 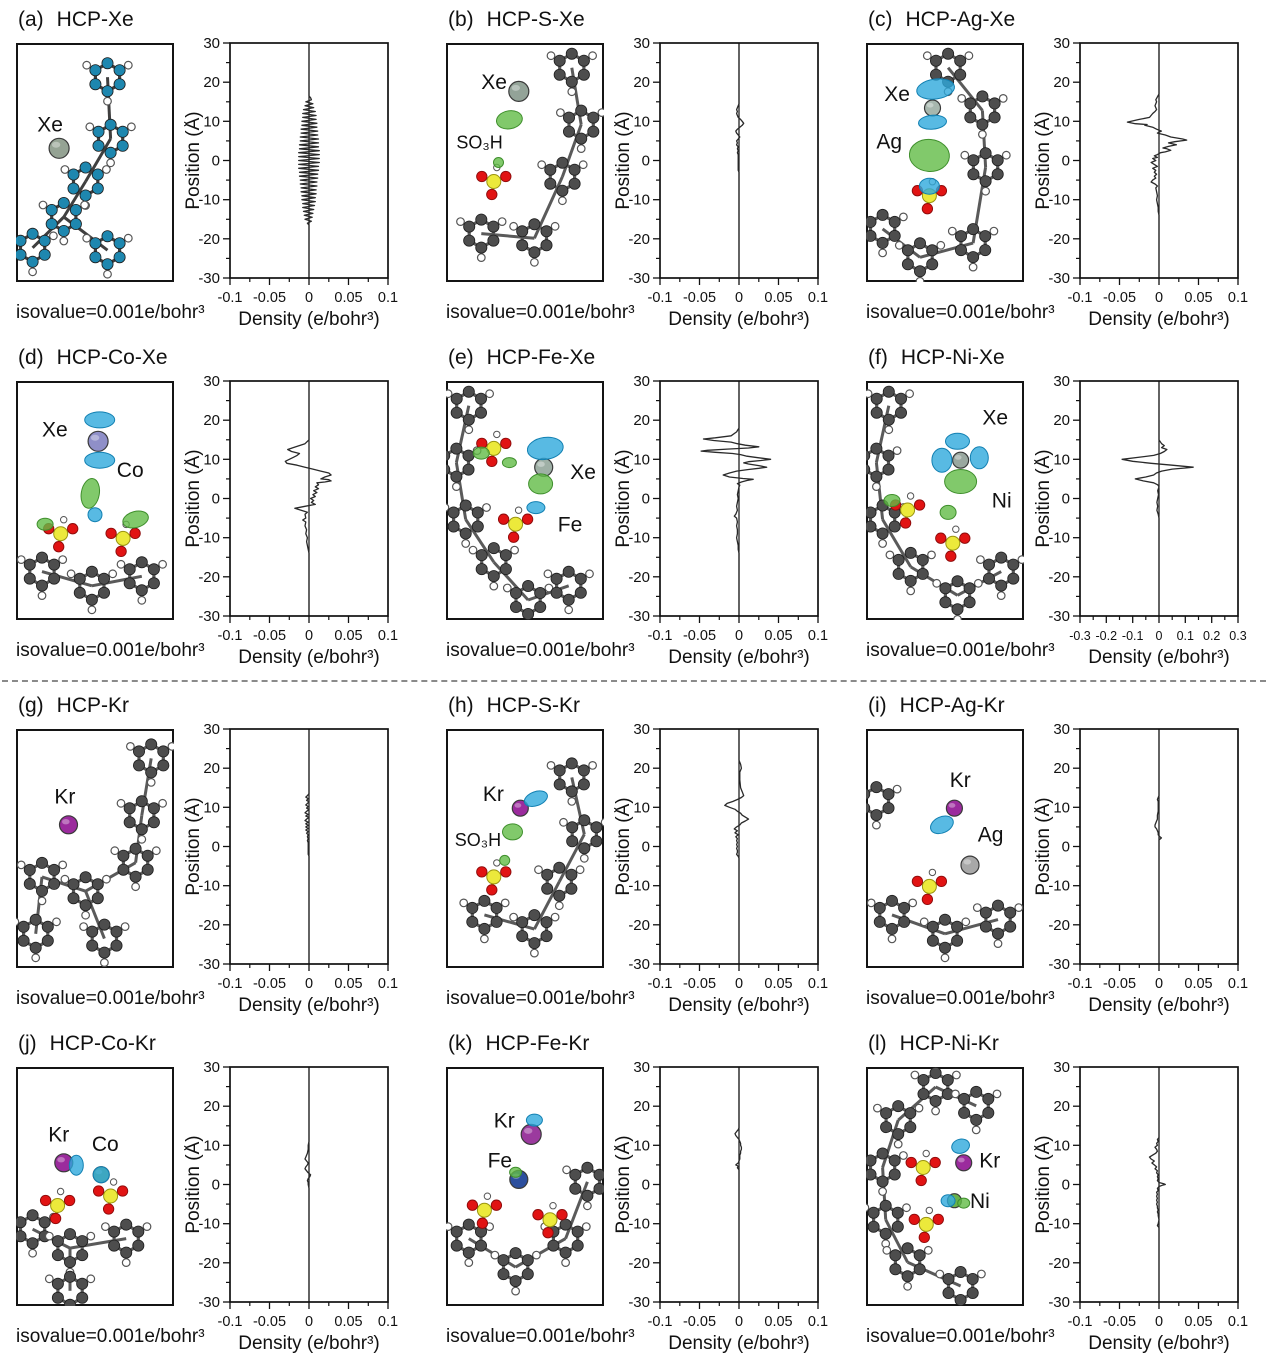 I want to click on atom-highlight, so click(x=66, y=822).